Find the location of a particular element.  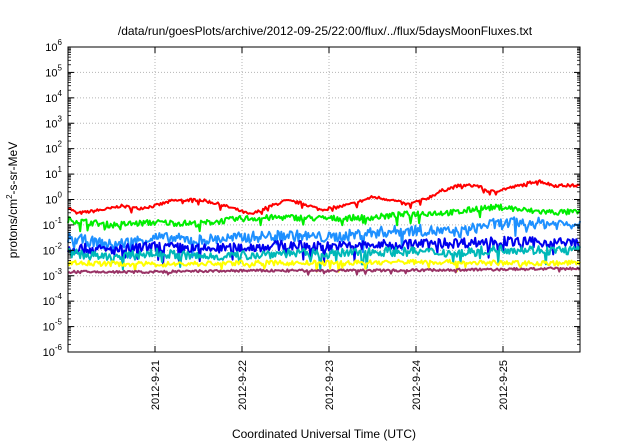

y-axis-label: protons/cm2-s-sr-MeV is located at coordinates (12, 200).